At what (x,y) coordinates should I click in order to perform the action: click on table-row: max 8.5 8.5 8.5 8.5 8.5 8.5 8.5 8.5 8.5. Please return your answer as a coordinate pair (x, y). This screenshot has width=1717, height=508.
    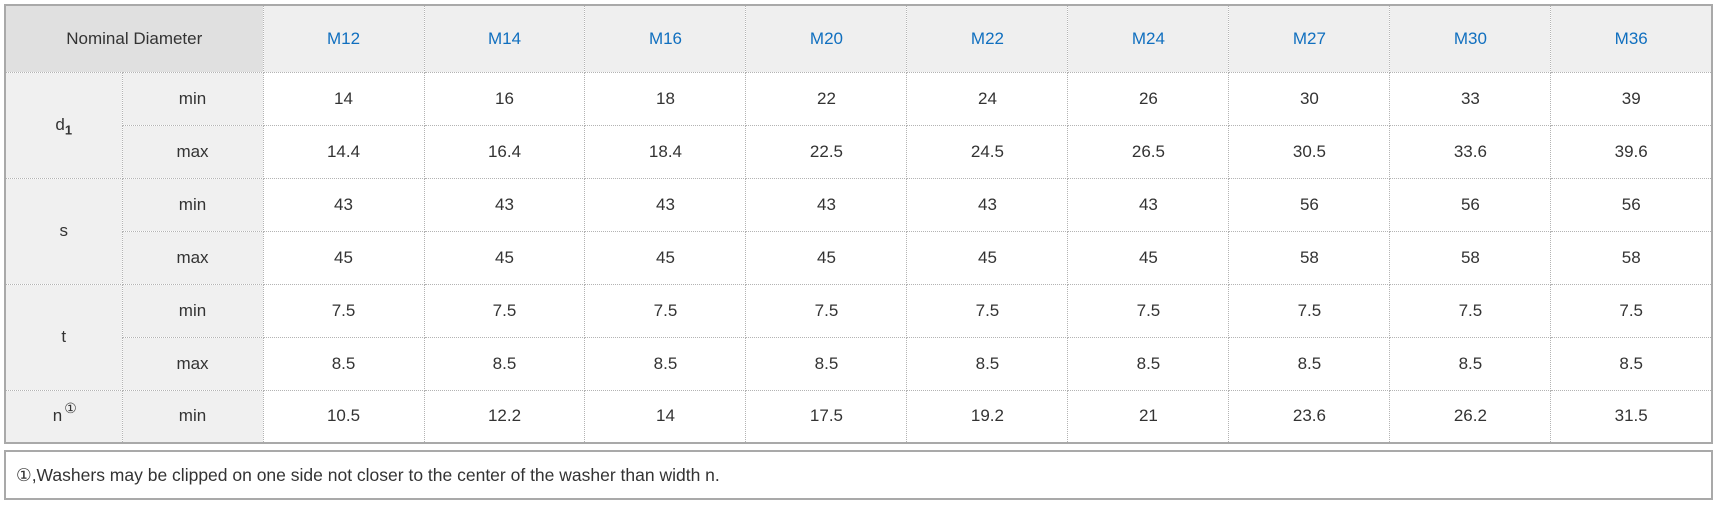
    Looking at the image, I should click on (859, 363).